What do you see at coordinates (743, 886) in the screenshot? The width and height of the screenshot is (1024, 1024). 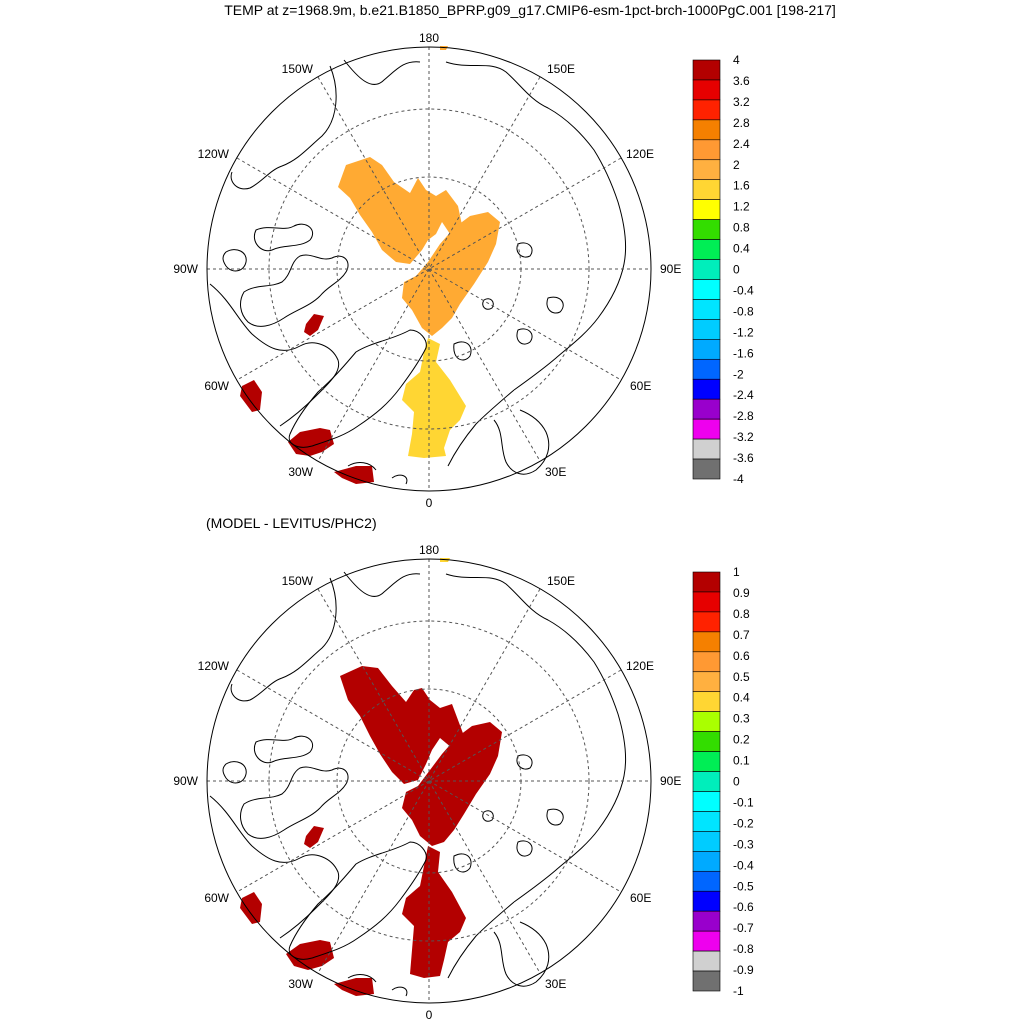 I see `colorbar-tick-label: -0.5` at bounding box center [743, 886].